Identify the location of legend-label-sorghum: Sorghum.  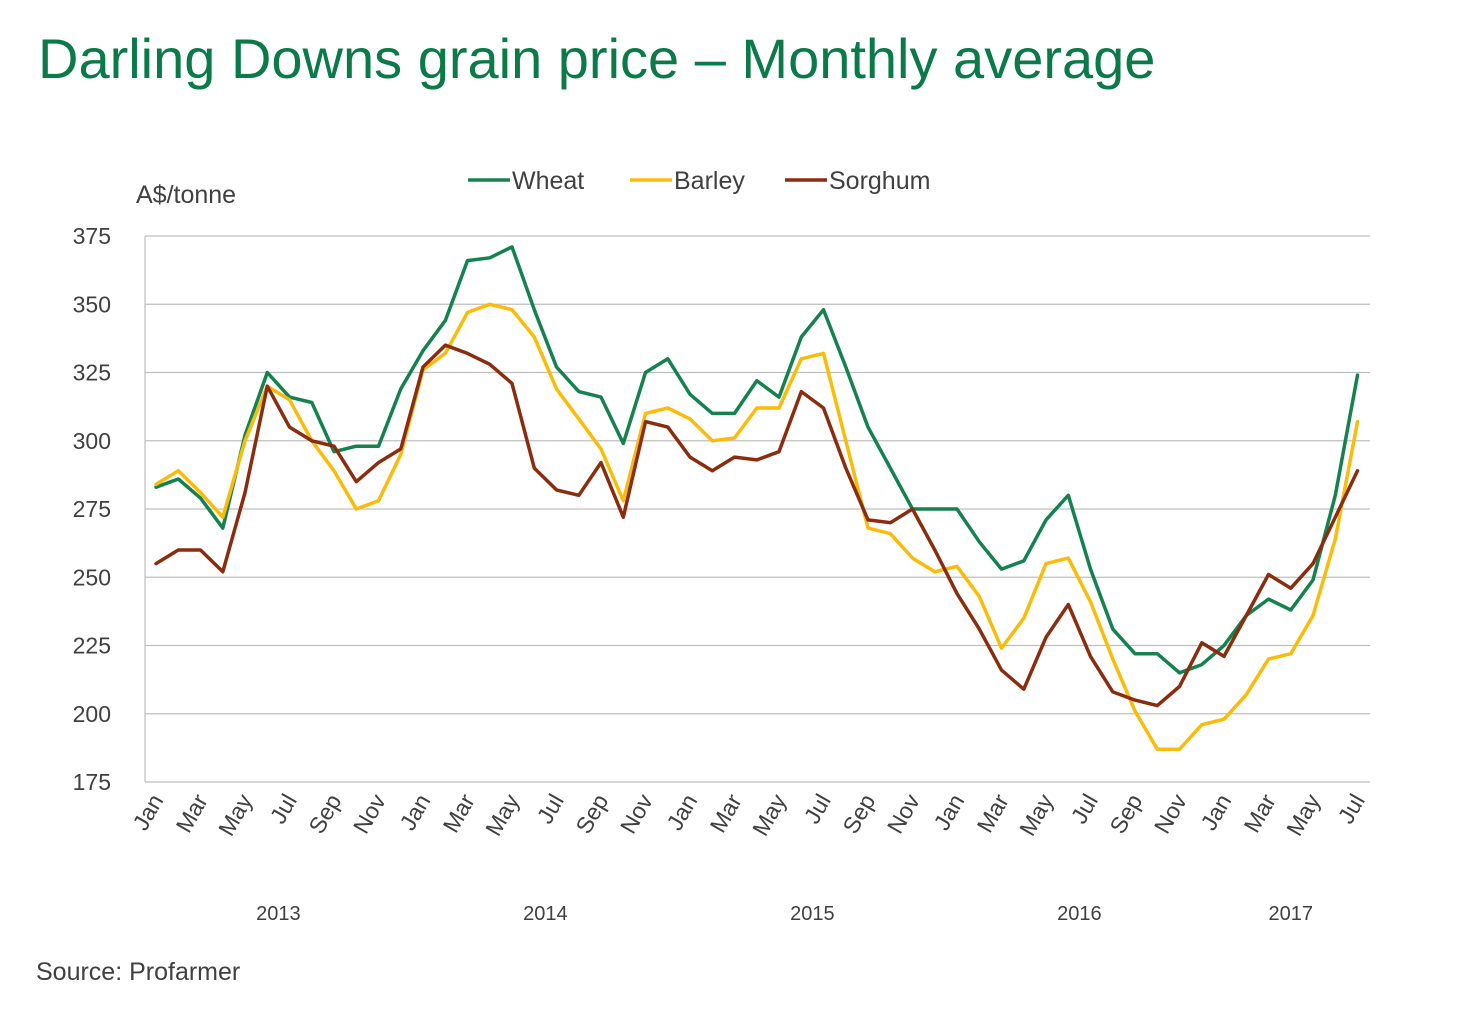
(879, 181).